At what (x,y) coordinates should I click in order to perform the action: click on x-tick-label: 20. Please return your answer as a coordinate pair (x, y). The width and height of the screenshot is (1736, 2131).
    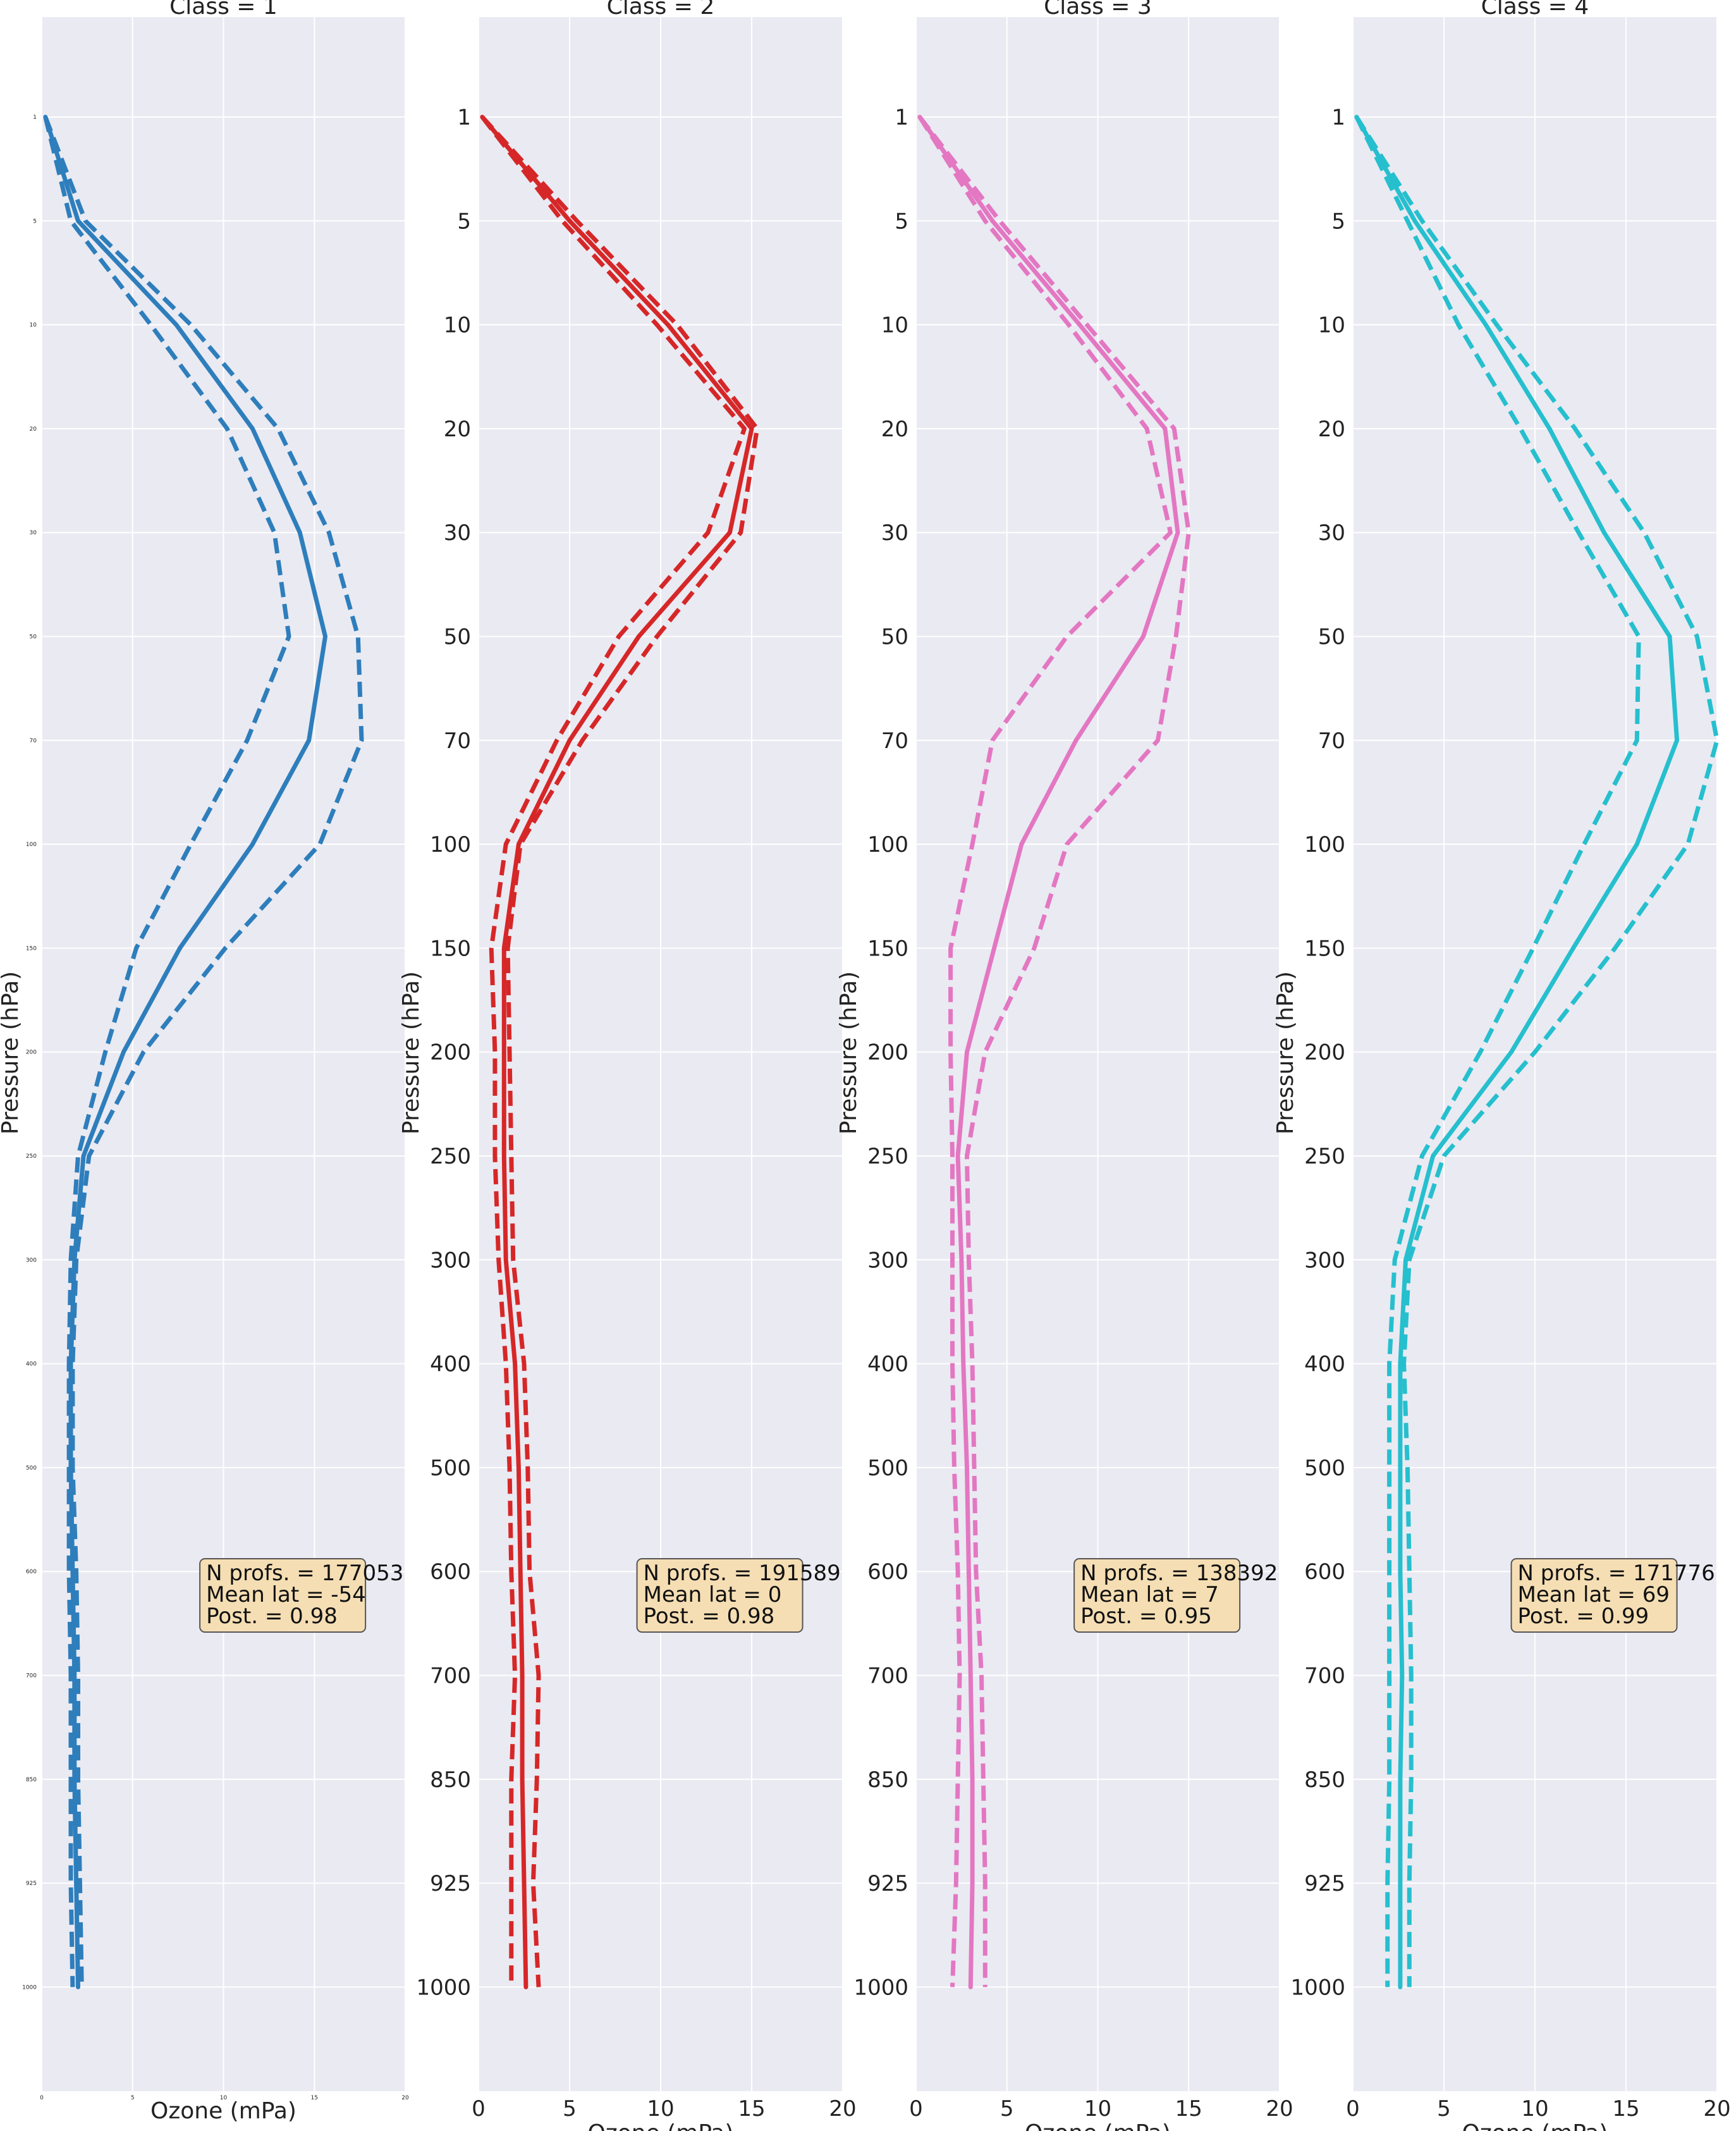
    Looking at the image, I should click on (405, 2098).